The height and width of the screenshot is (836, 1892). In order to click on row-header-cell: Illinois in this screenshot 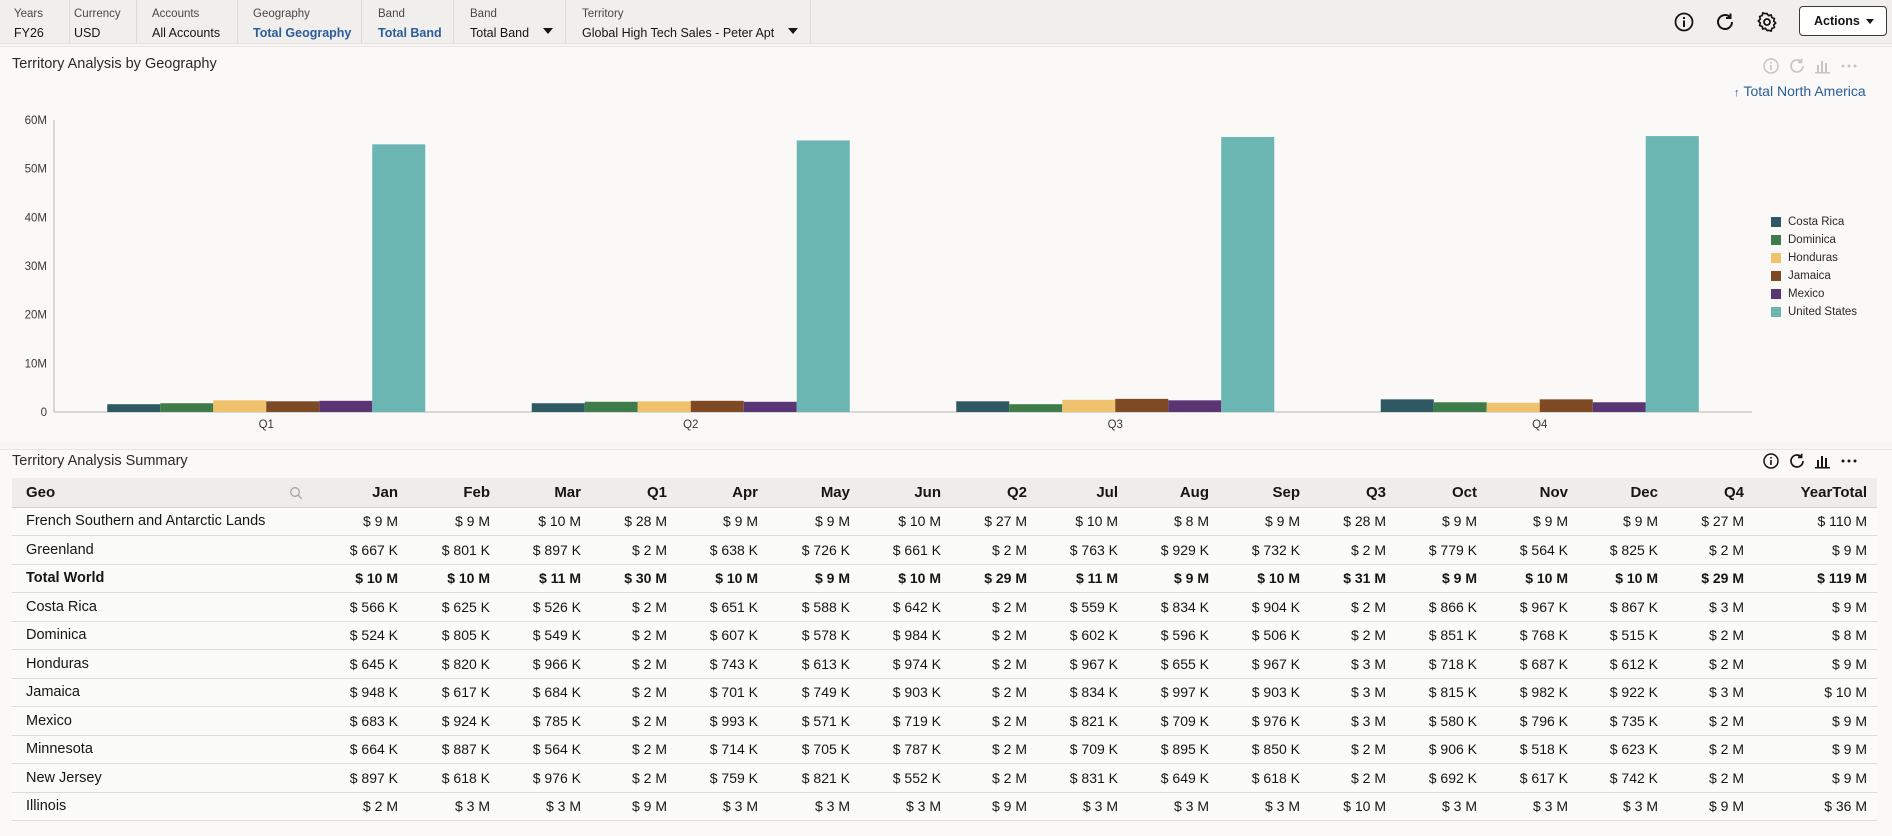, I will do `click(167, 806)`.